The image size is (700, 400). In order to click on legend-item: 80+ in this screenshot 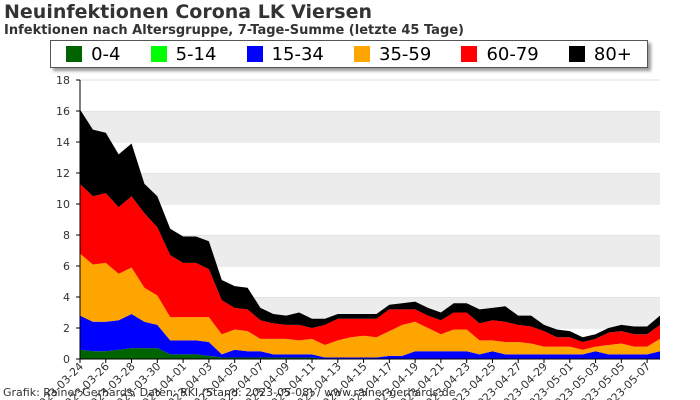, I will do `click(600, 54)`.